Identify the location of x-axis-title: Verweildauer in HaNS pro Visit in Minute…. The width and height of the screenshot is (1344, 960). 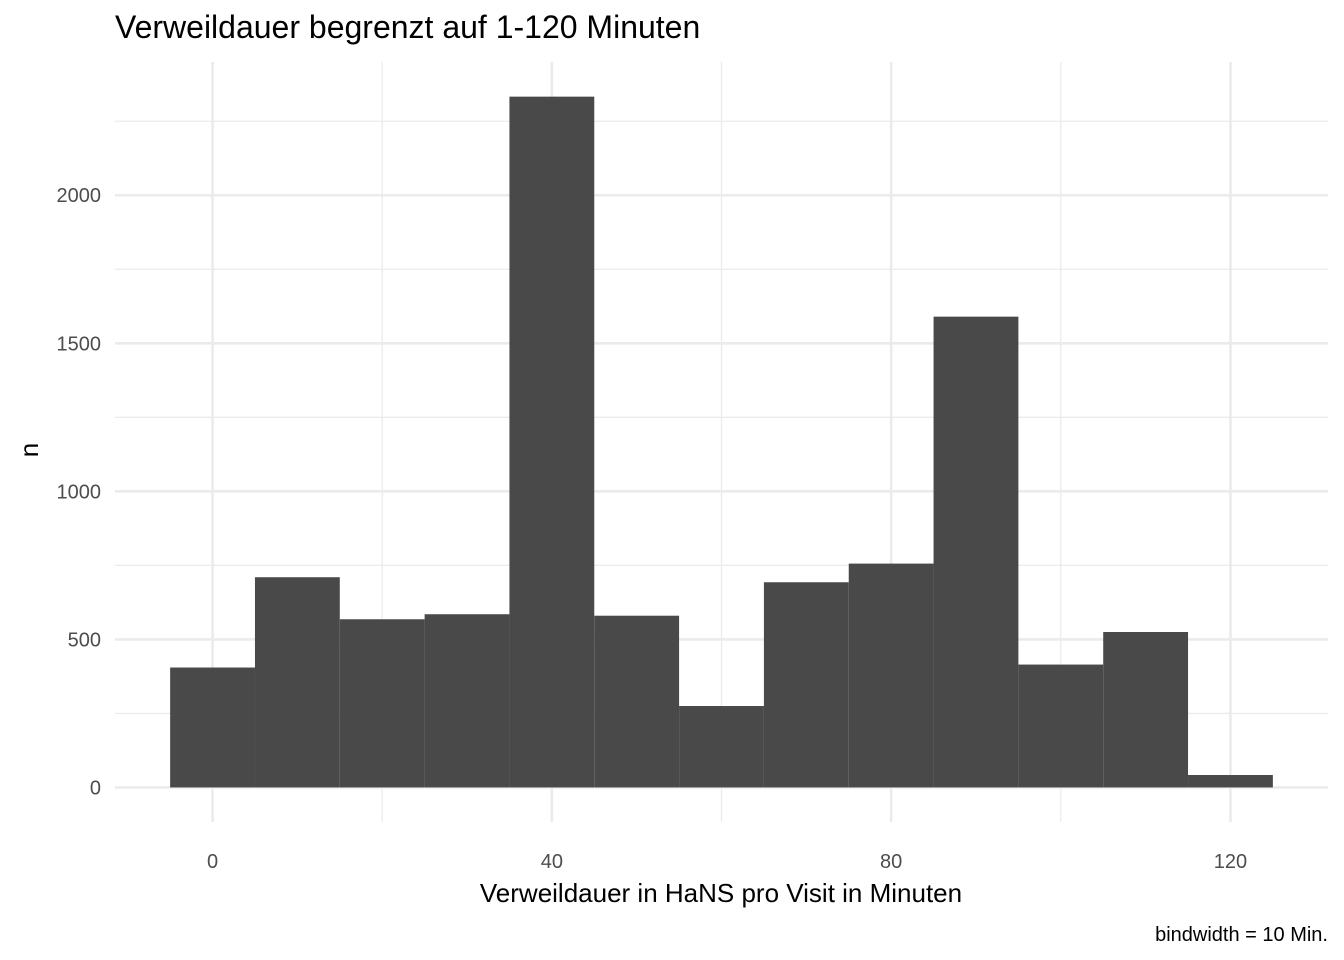
(721, 893).